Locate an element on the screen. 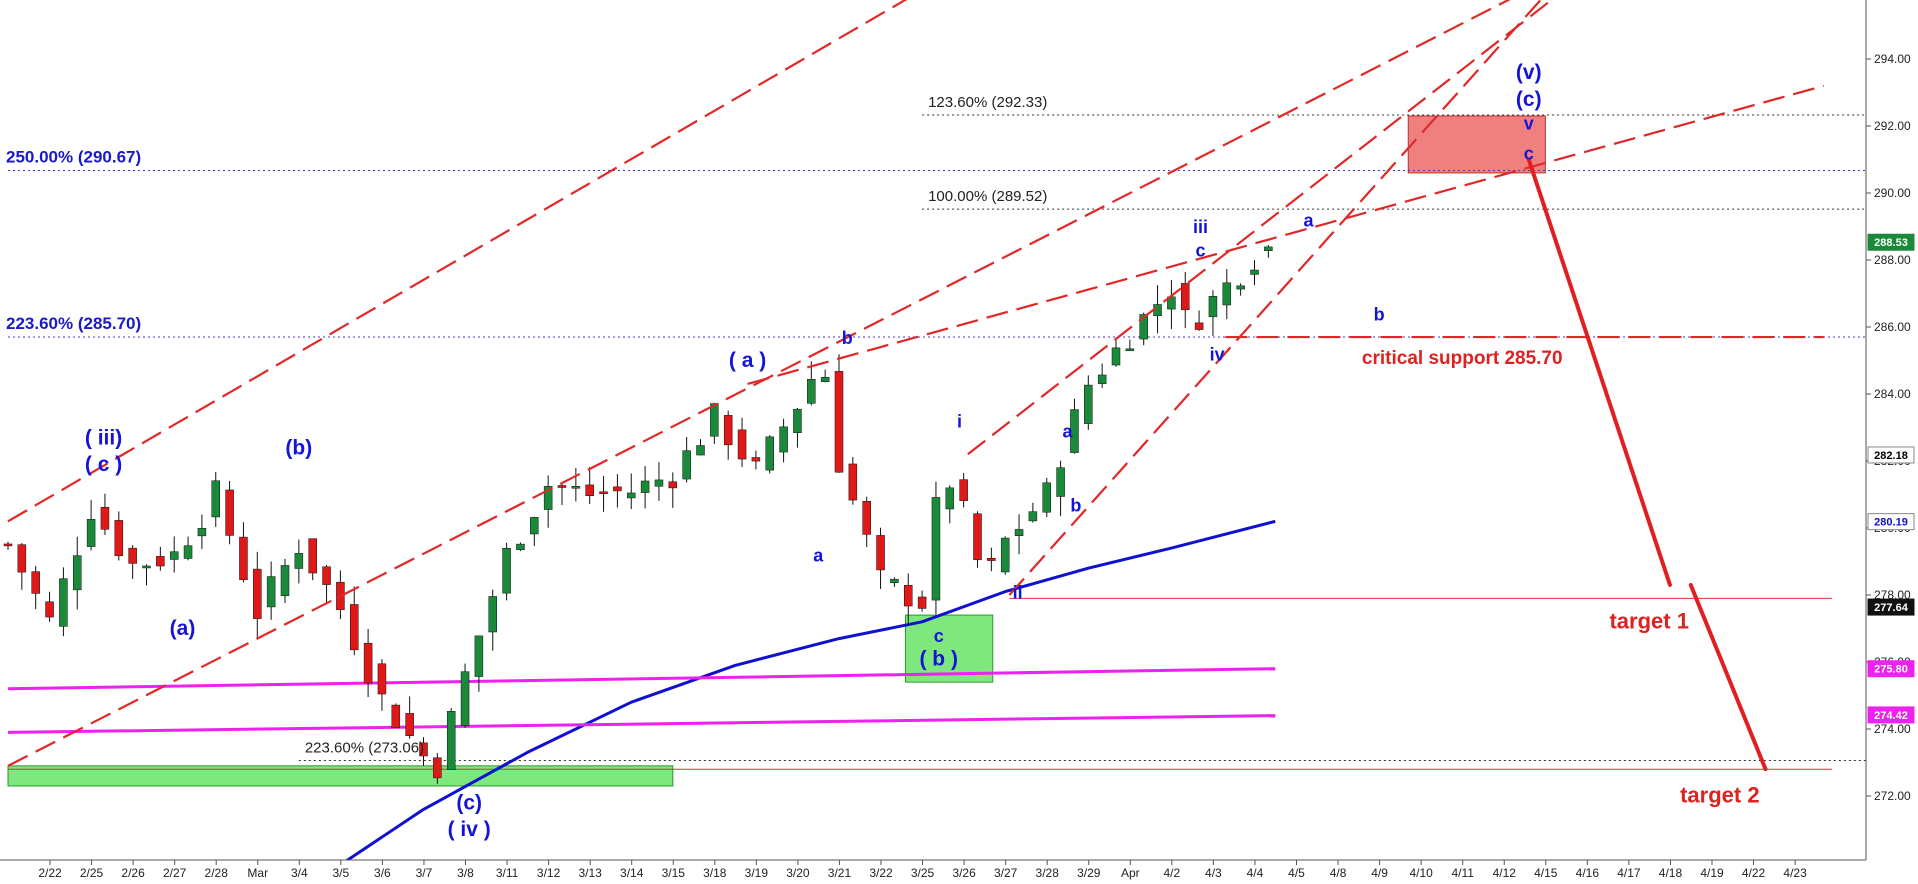  x-tick-label: 3/25 is located at coordinates (923, 873).